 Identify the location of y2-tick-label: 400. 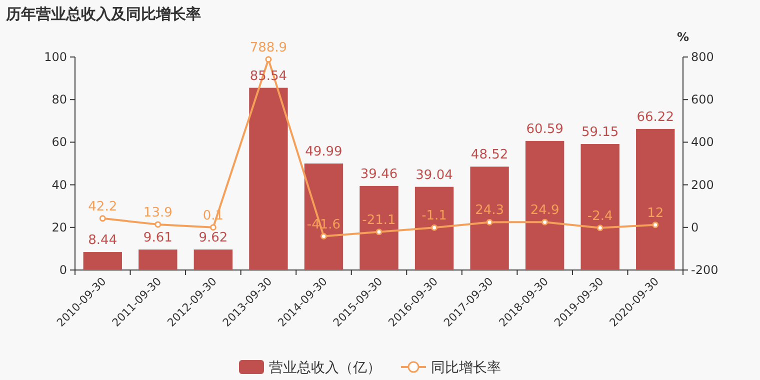
(702, 142).